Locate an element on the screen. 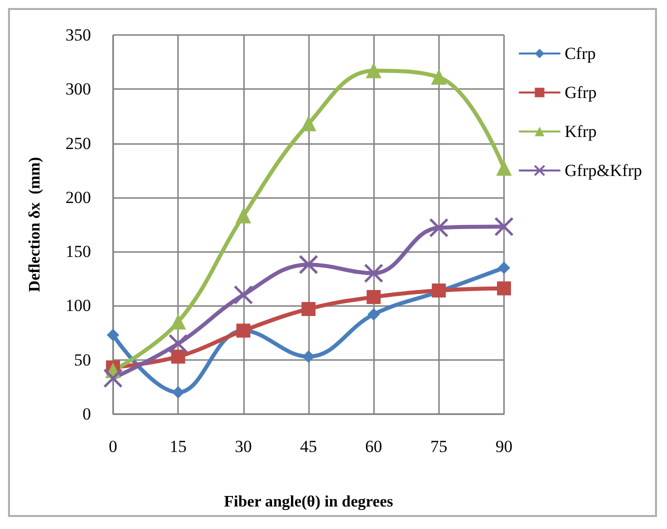  x-tick-label: 15 is located at coordinates (178, 446).